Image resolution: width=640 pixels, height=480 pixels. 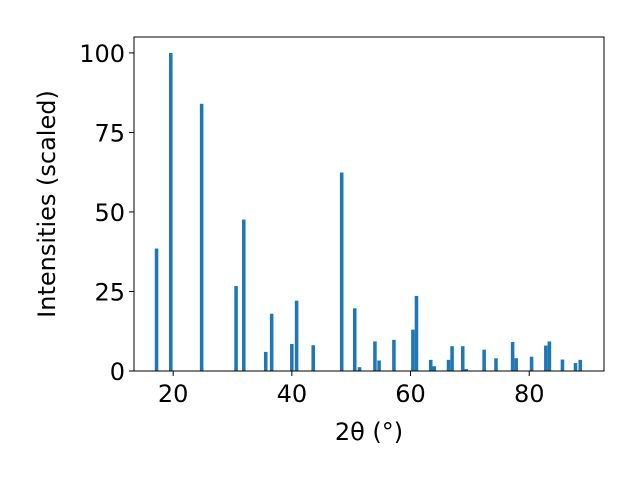 What do you see at coordinates (102, 54) in the screenshot?
I see `y-tick-label: 100` at bounding box center [102, 54].